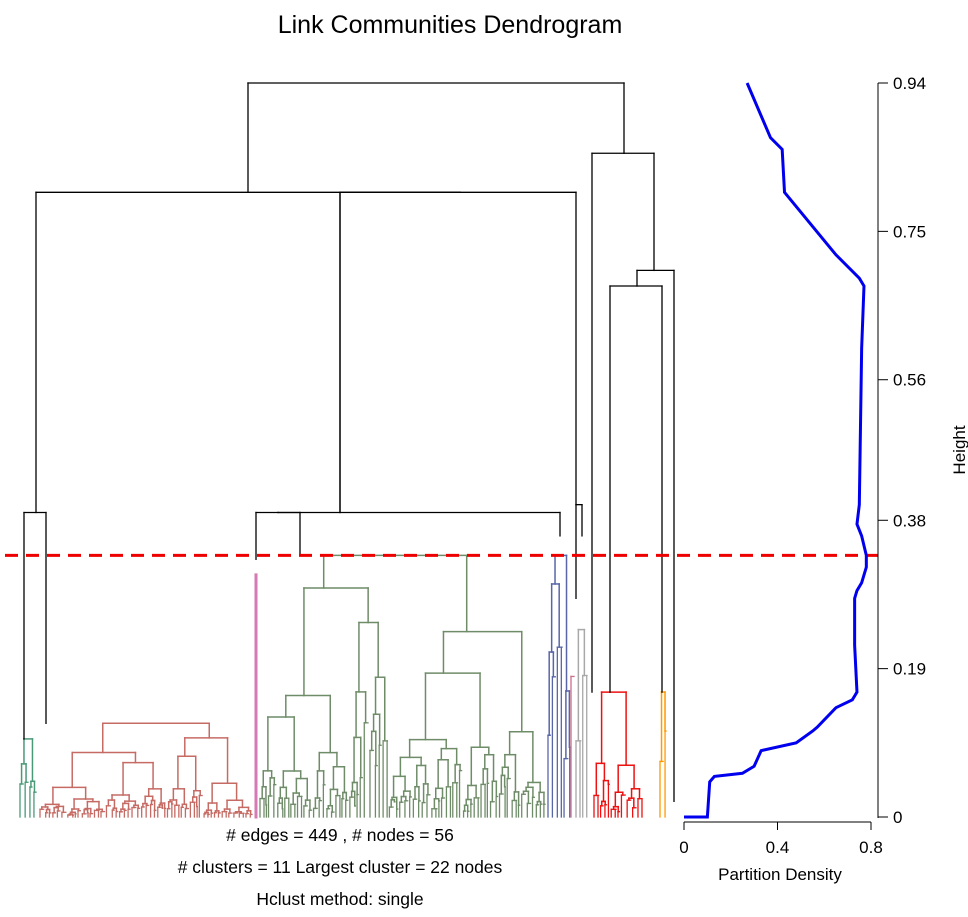 The height and width of the screenshot is (917, 968). What do you see at coordinates (909, 380) in the screenshot?
I see `y-tick-label: 0.56` at bounding box center [909, 380].